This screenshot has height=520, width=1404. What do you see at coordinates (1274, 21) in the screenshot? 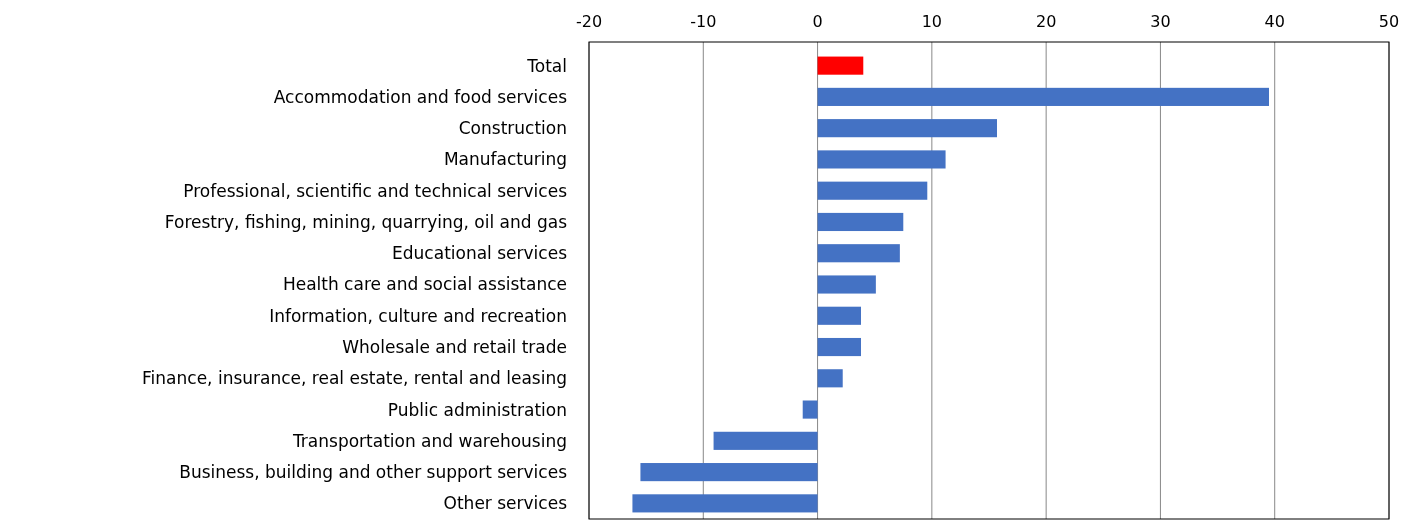
I see `x-tick-label: 40` at bounding box center [1274, 21].